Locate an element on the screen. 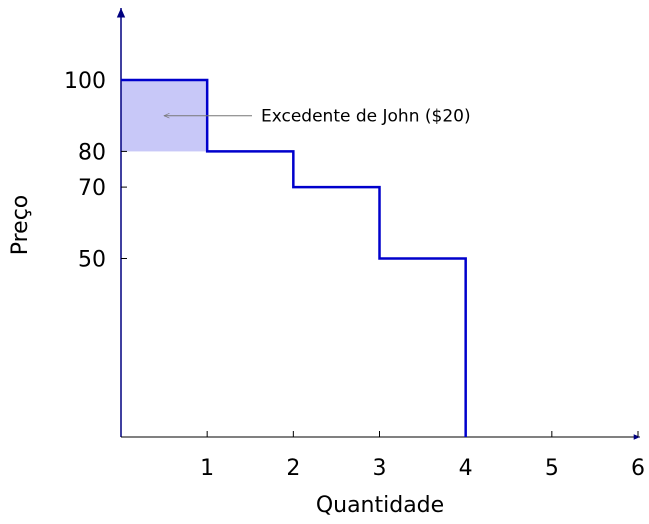 The width and height of the screenshot is (649, 524). x-tick-label: 2 is located at coordinates (293, 468).